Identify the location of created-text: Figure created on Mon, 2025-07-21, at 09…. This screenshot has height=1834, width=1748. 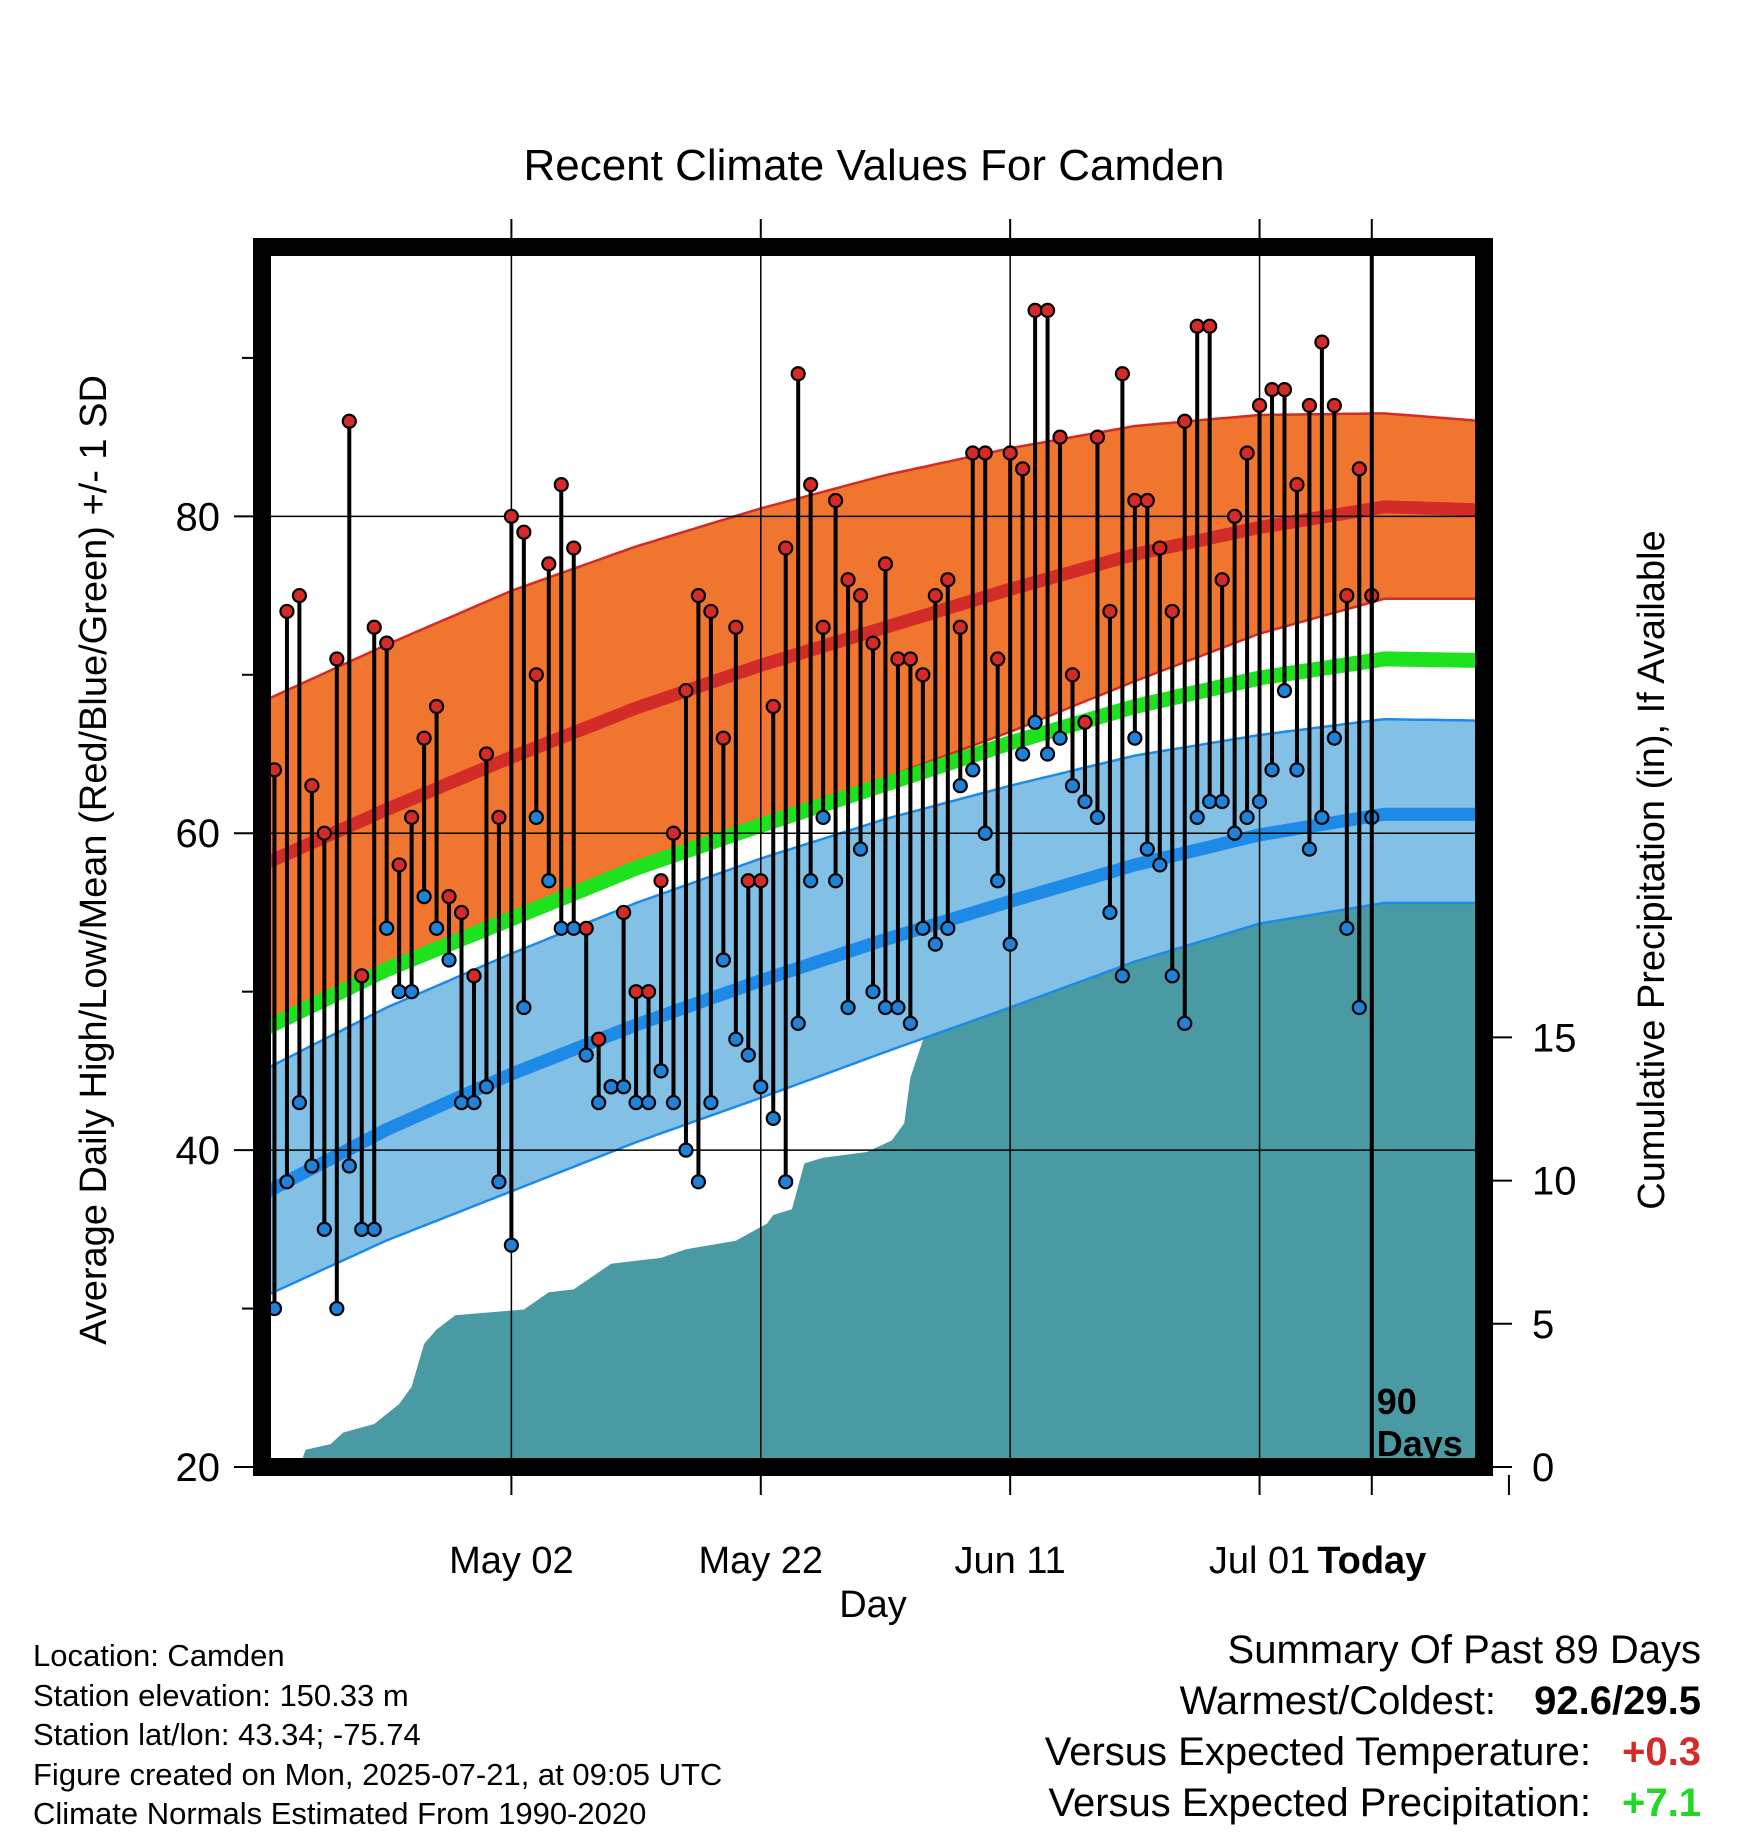
(378, 1774).